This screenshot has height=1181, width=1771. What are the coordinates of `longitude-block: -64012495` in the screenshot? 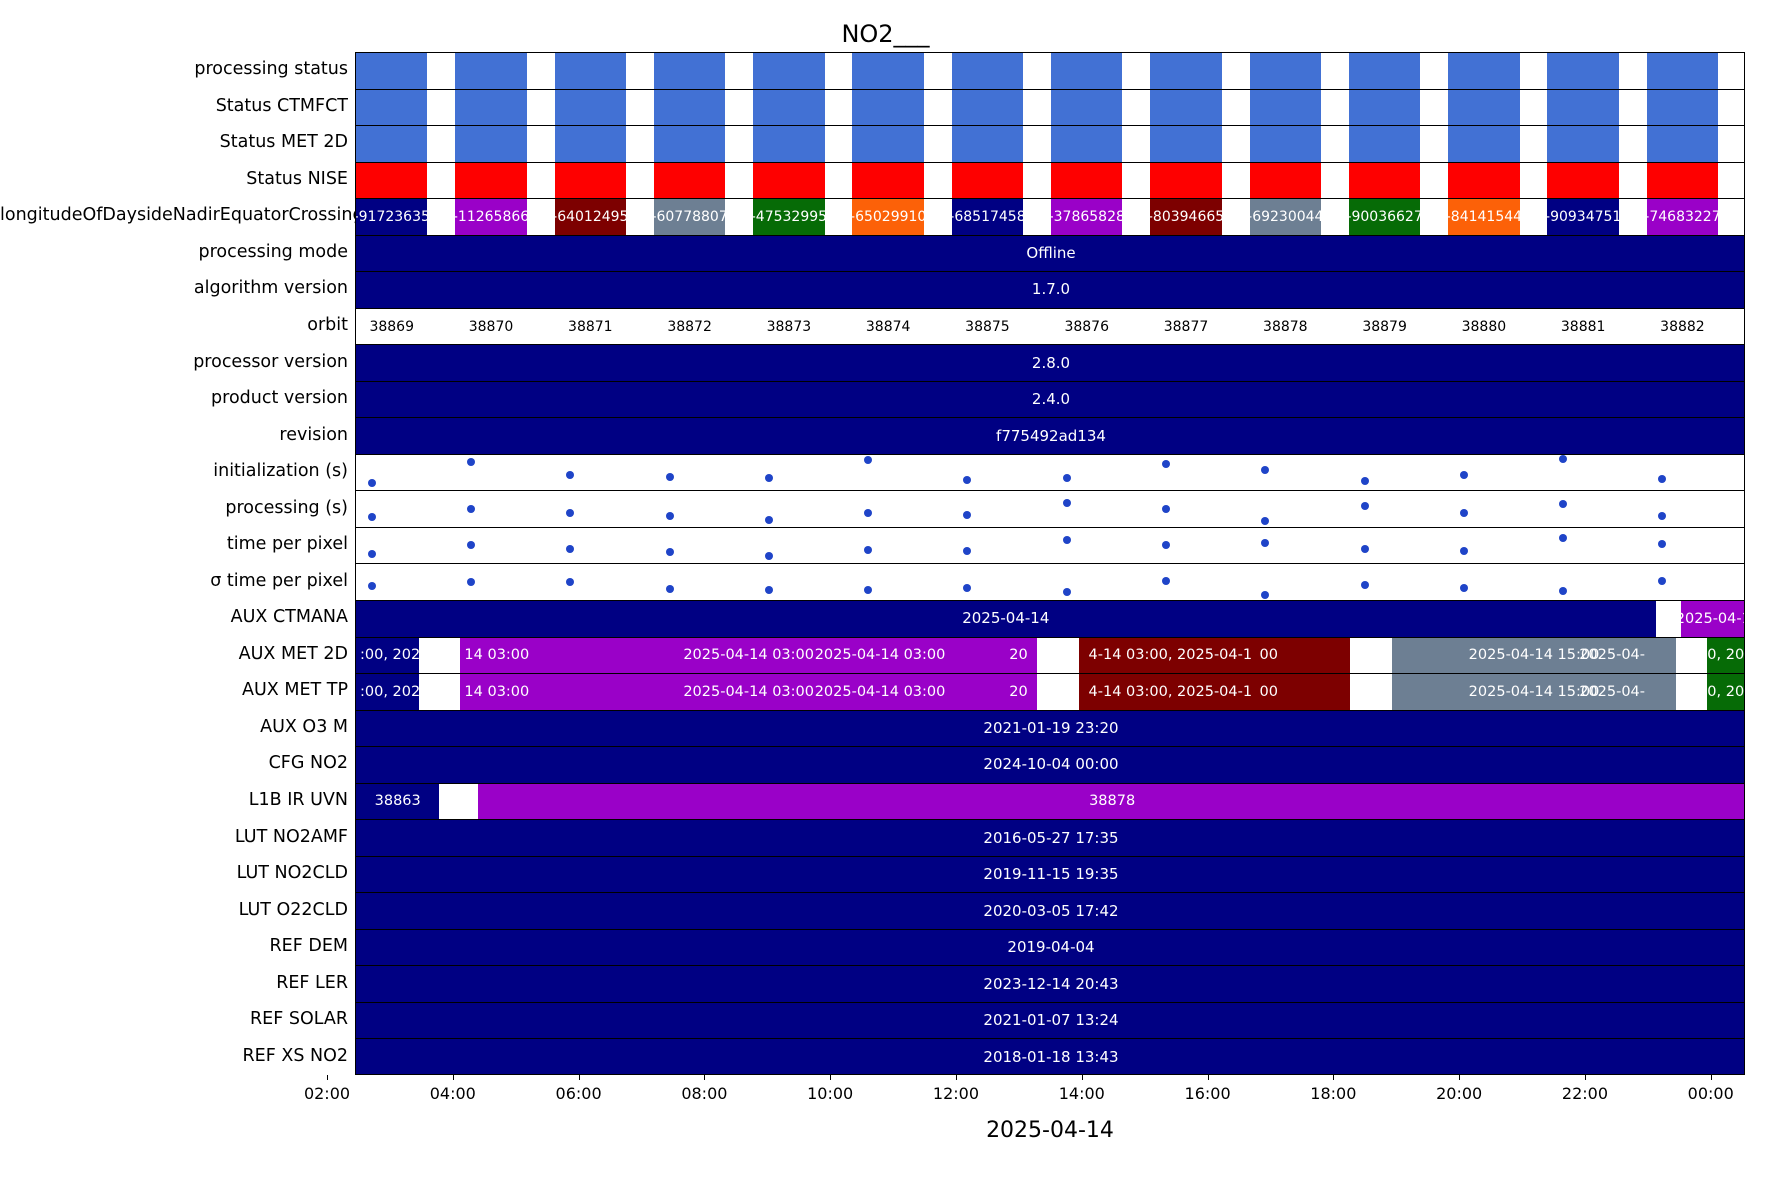 It's located at (590, 217).